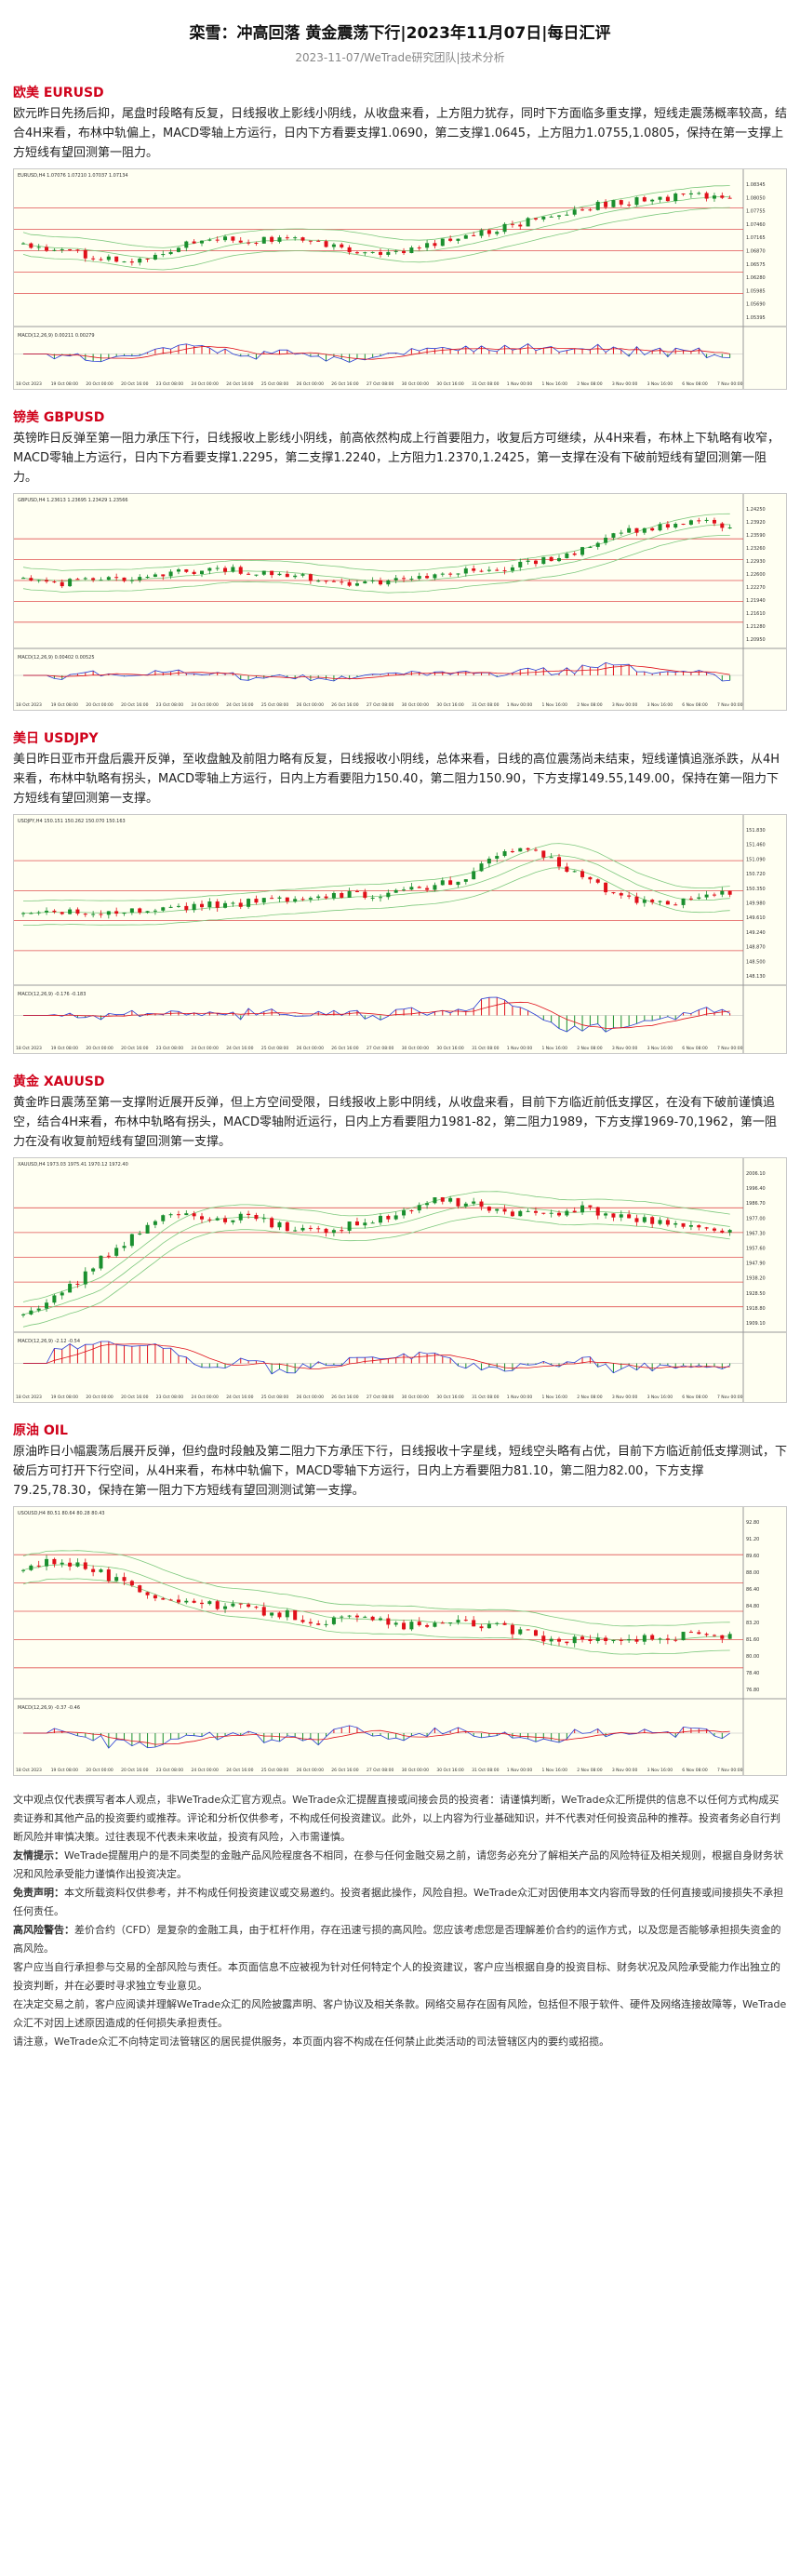 This screenshot has width=800, height=2576. Describe the element at coordinates (752, 1657) in the screenshot. I see `price-axis-label: 80.00` at that location.